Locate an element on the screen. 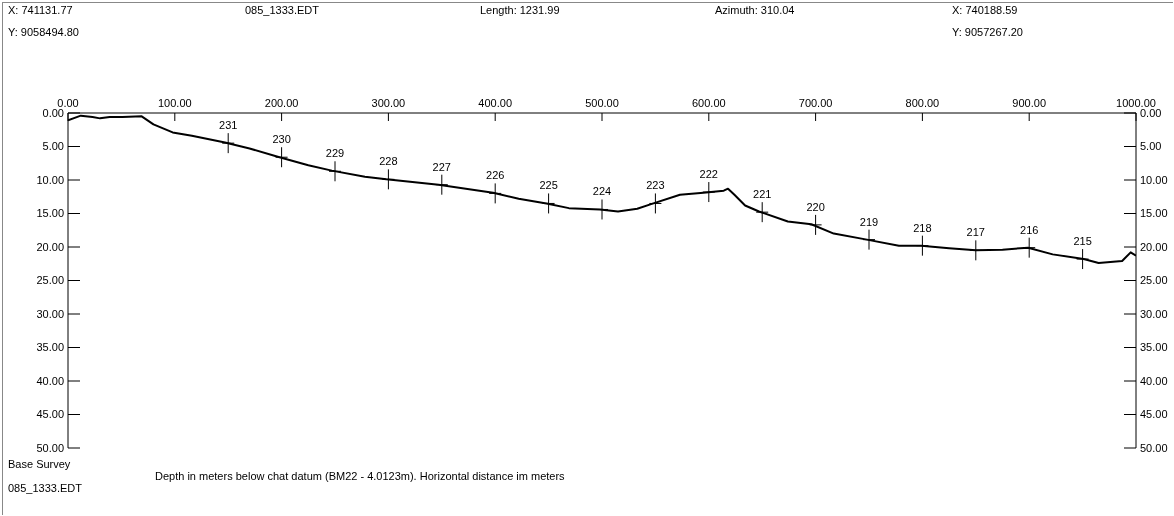 The height and width of the screenshot is (516, 1174). x-tick-label: 1000.00 is located at coordinates (1136, 103).